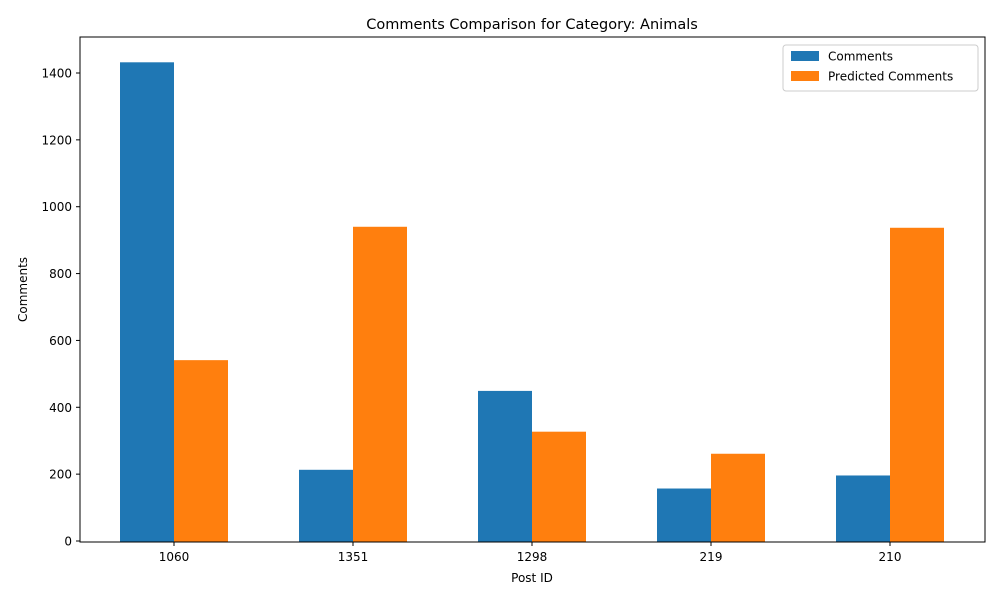 Image resolution: width=1000 pixels, height=600 pixels. What do you see at coordinates (353, 557) in the screenshot?
I see `x-tick-label: 1351` at bounding box center [353, 557].